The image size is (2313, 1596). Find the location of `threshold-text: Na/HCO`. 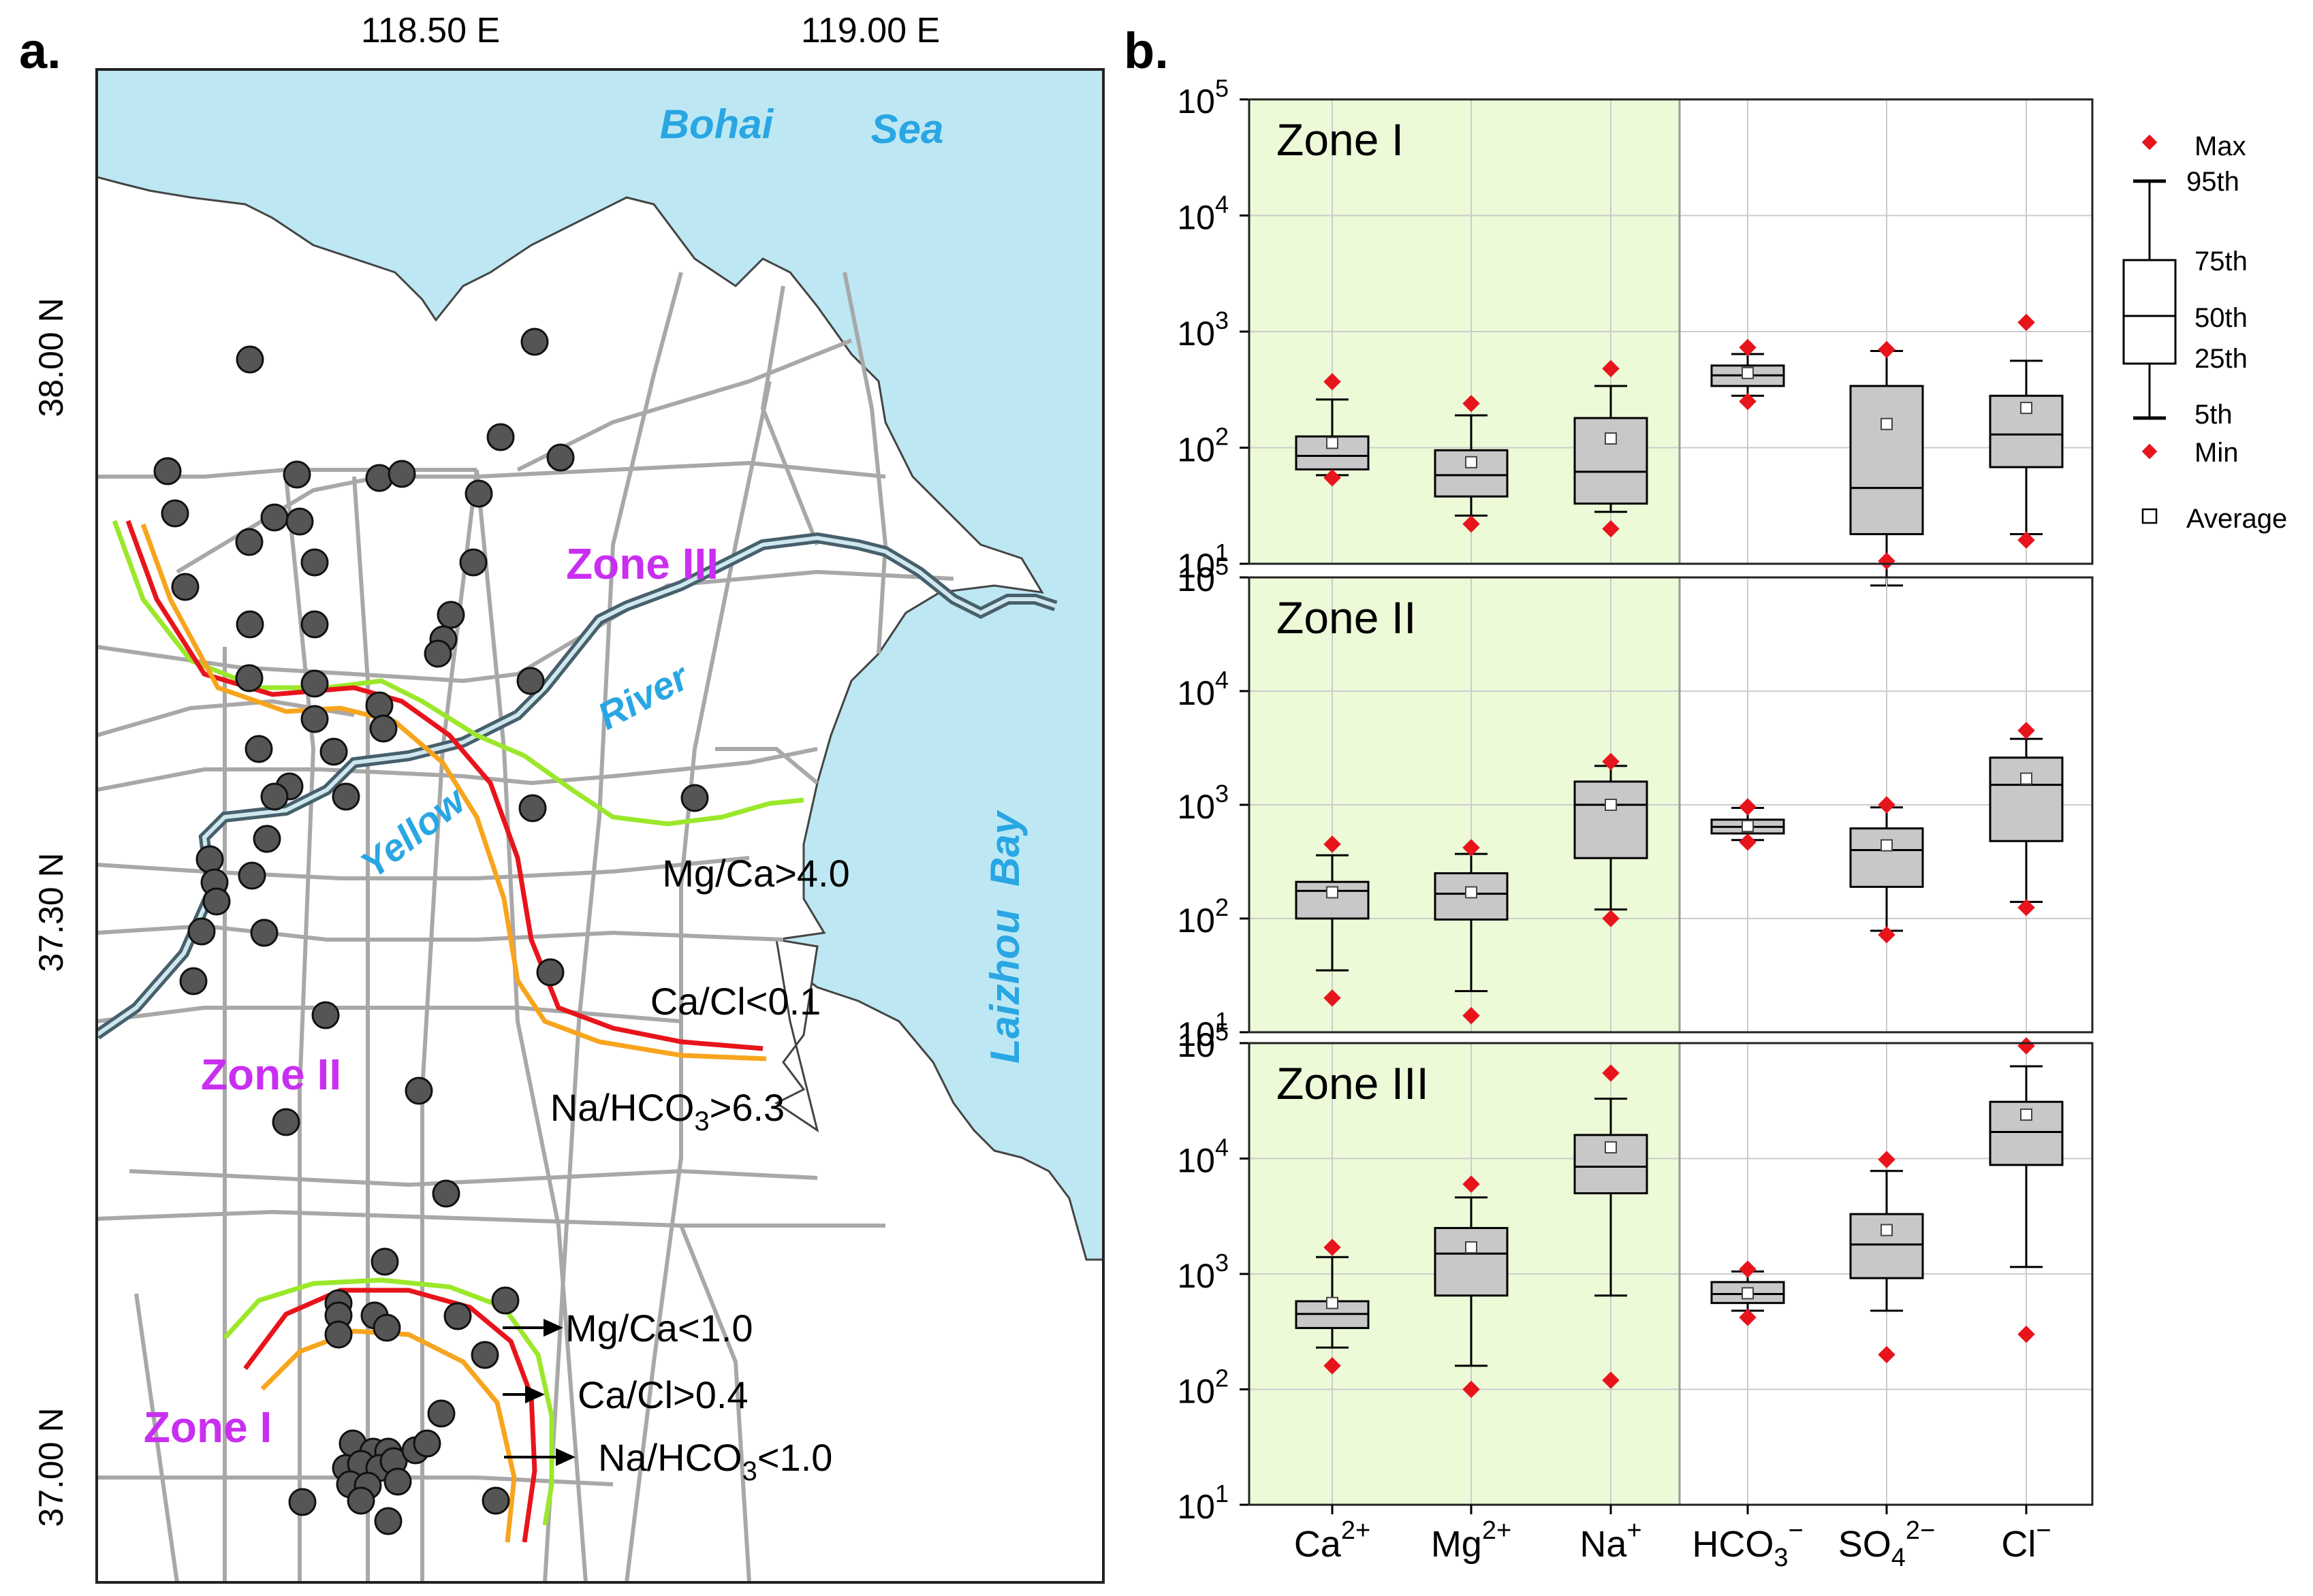

threshold-text: Na/HCO is located at coordinates (670, 1457).